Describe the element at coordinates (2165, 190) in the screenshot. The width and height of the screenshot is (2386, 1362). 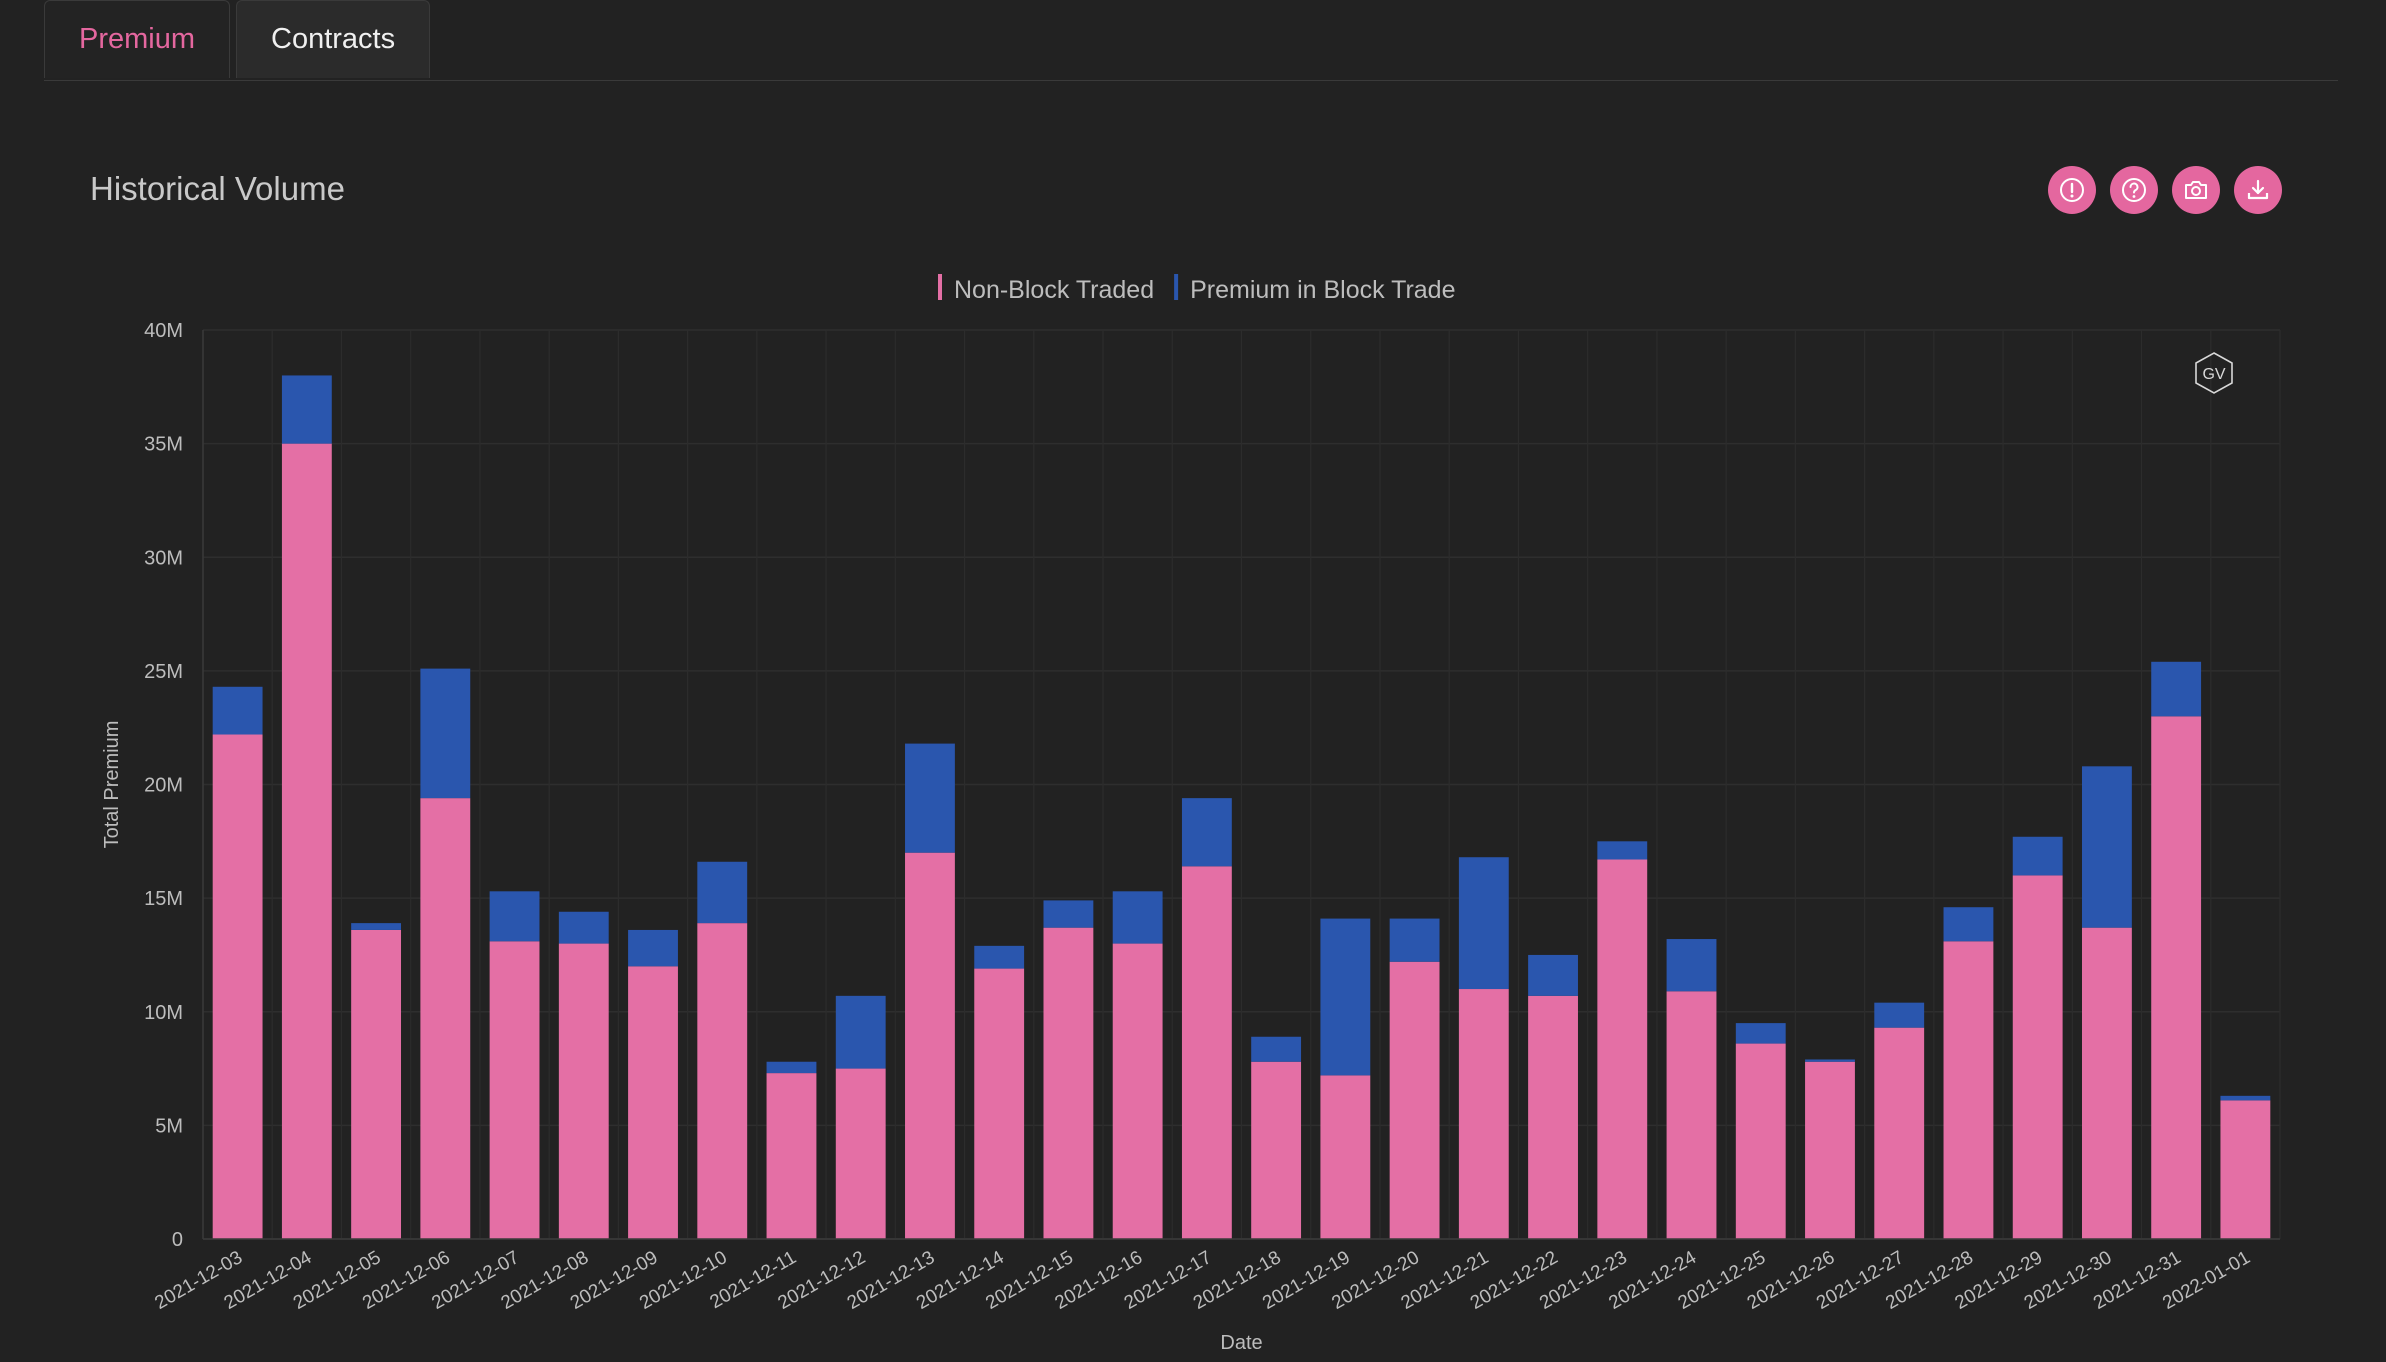
I see `chart-toolbar` at that location.